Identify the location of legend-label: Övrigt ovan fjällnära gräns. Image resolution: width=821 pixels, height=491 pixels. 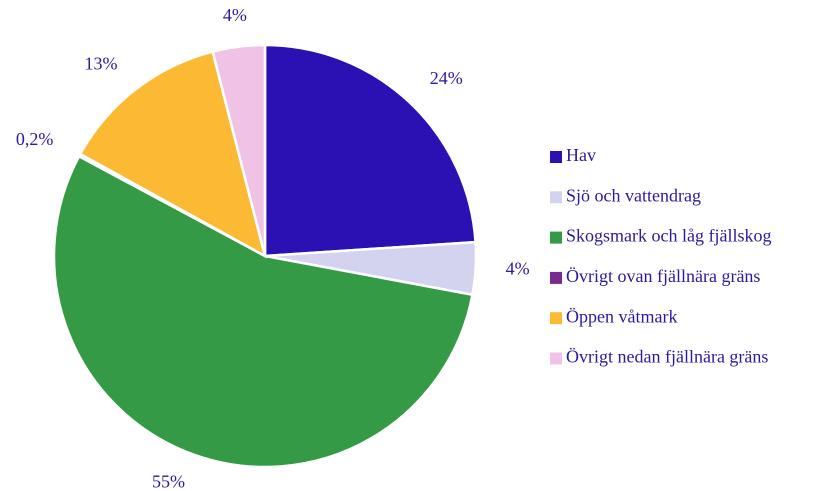
(663, 276).